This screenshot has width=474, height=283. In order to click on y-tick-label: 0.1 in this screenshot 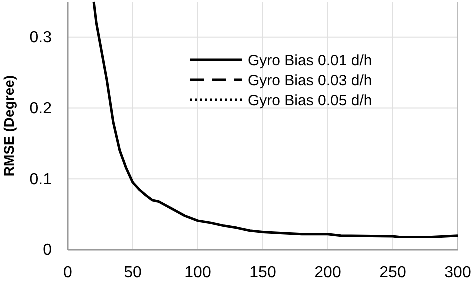, I will do `click(41, 179)`.